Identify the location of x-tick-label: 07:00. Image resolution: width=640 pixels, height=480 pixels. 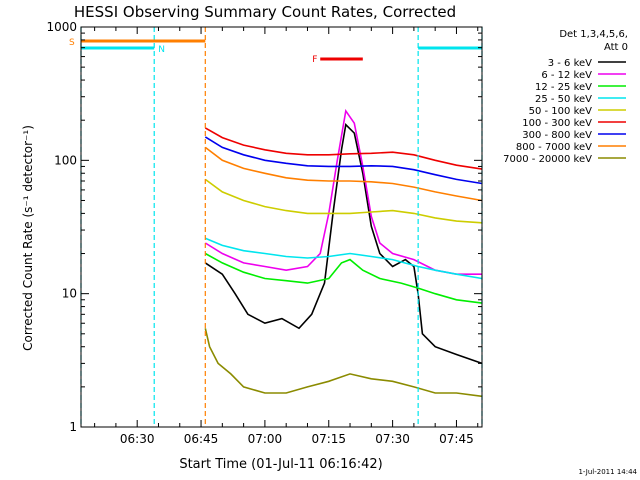
(265, 439).